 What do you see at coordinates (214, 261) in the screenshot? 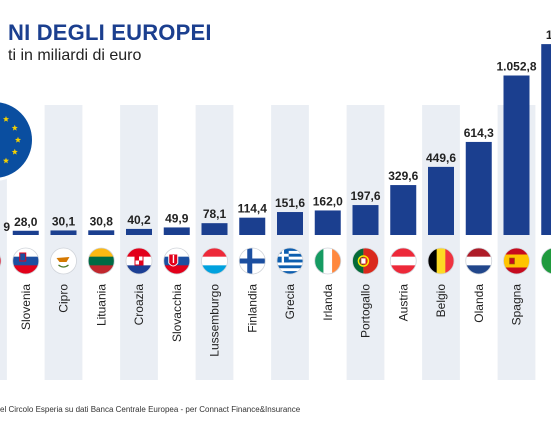
I see `luxembourg-flag-icon` at bounding box center [214, 261].